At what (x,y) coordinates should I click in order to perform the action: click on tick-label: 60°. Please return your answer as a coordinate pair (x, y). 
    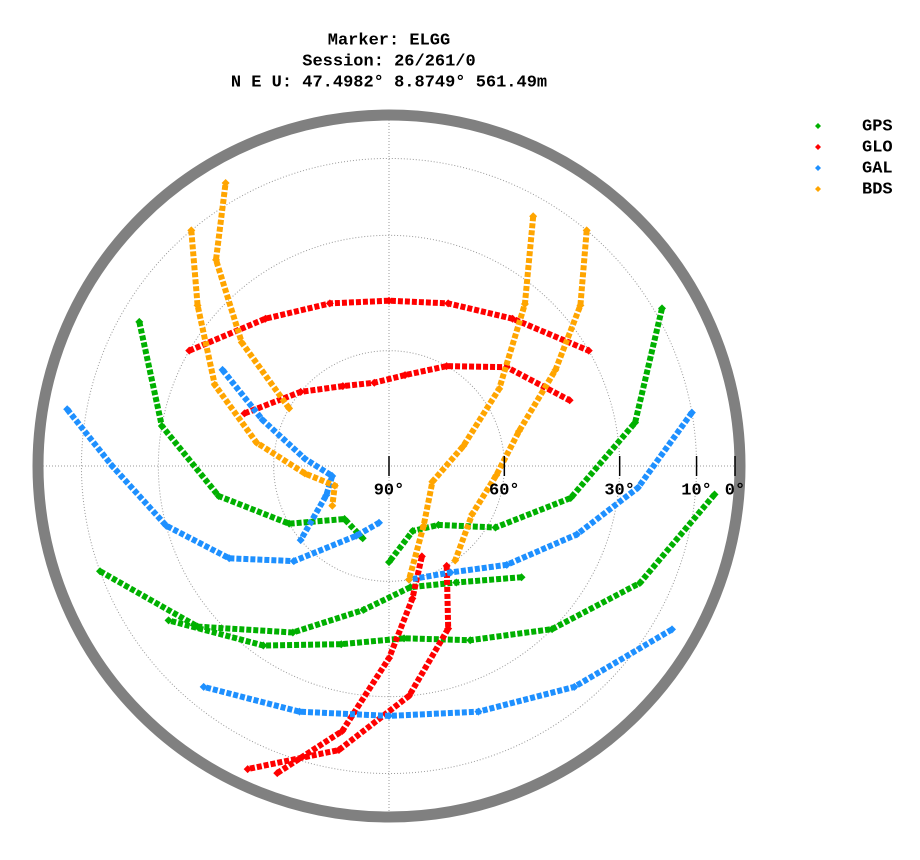
    Looking at the image, I should click on (504, 490).